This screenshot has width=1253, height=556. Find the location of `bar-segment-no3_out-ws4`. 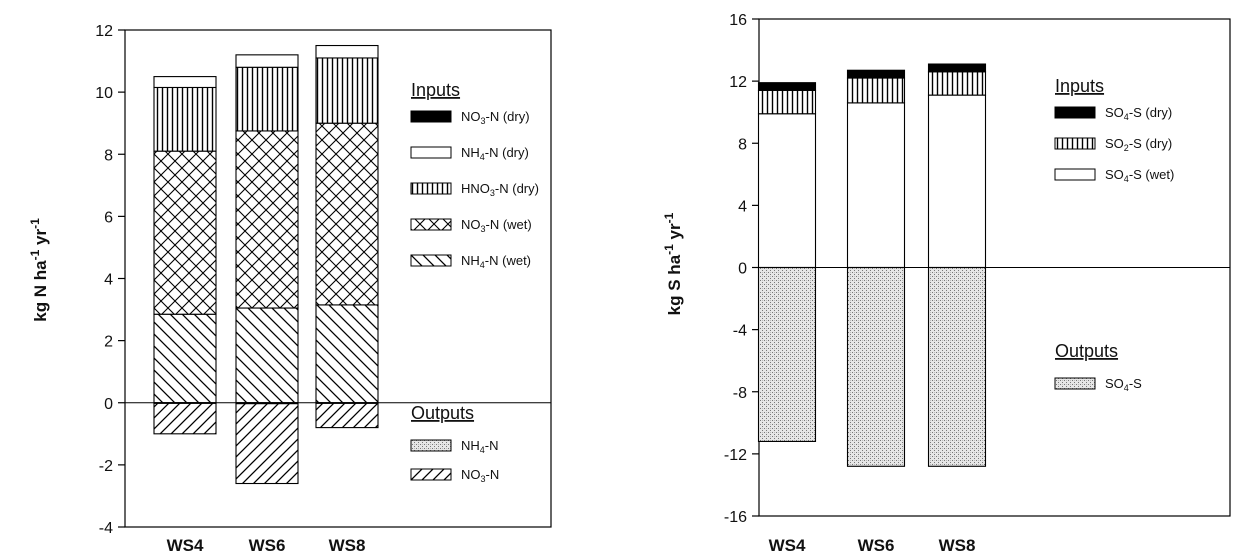

bar-segment-no3_out-ws4 is located at coordinates (185, 418).